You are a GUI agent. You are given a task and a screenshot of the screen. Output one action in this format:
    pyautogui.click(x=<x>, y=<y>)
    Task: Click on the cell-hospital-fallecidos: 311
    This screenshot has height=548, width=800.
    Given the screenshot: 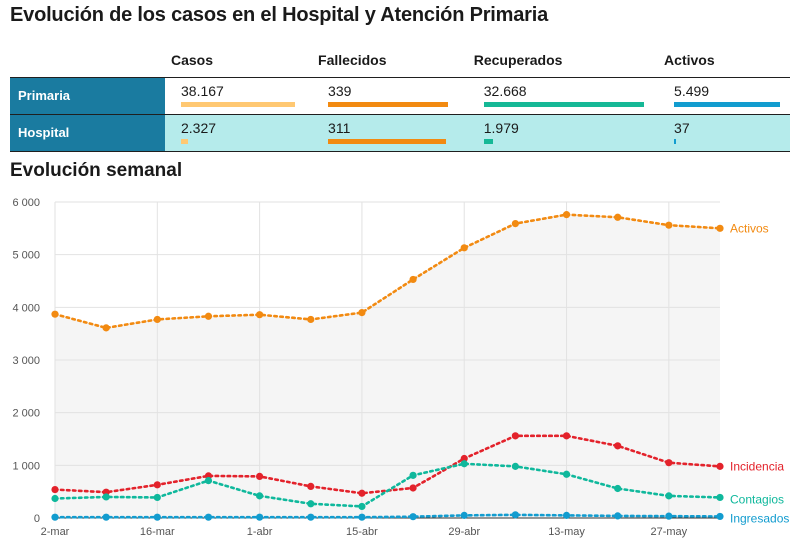 What is the action you would take?
    pyautogui.click(x=390, y=133)
    